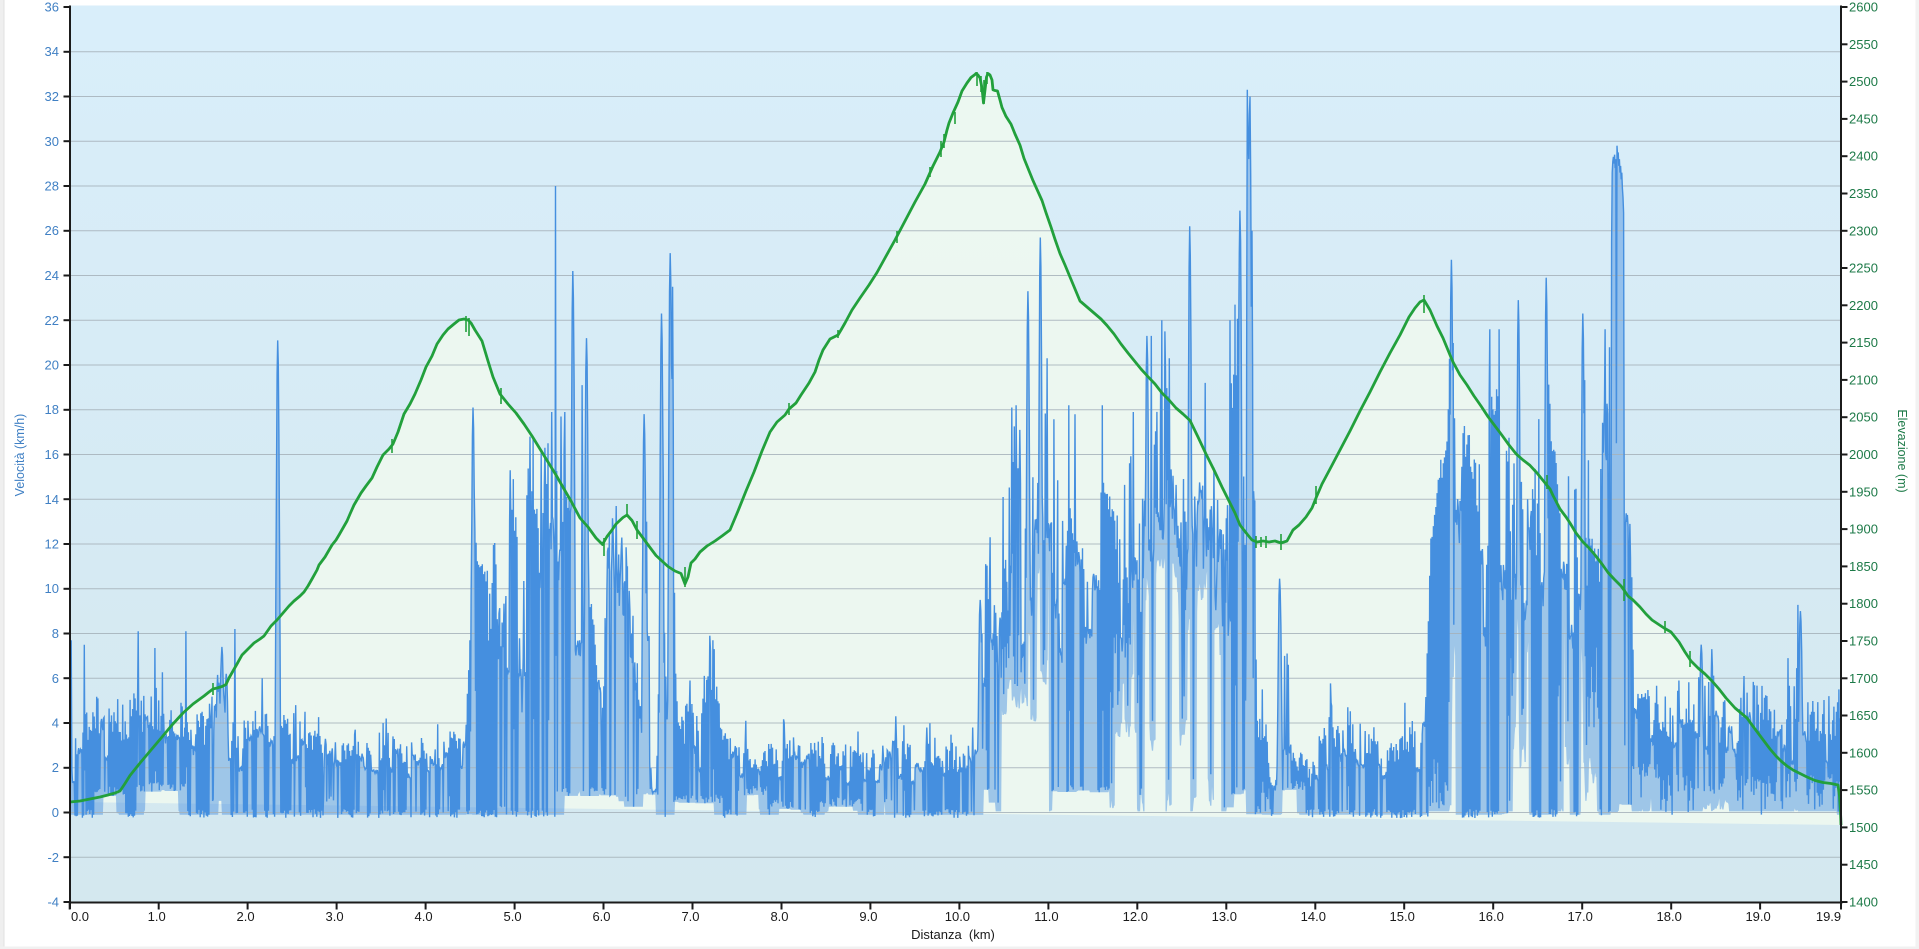 This screenshot has width=1919, height=949. What do you see at coordinates (1402, 916) in the screenshot?
I see `svg-text: 15.0` at bounding box center [1402, 916].